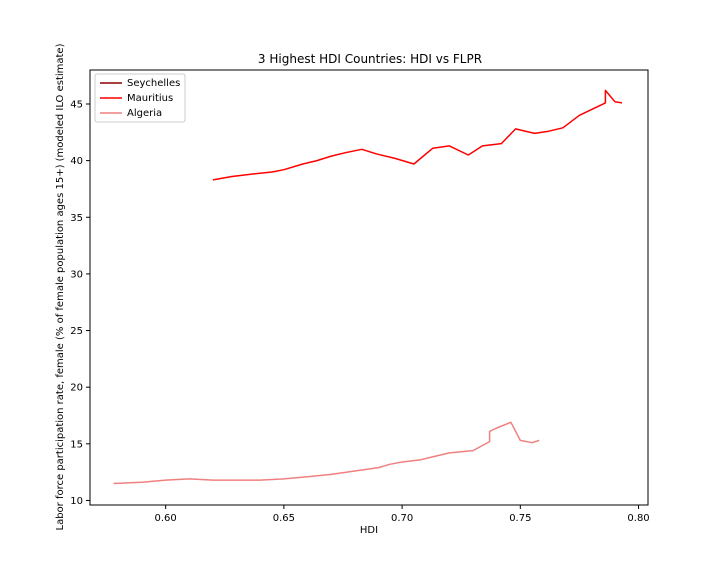  What do you see at coordinates (370, 59) in the screenshot?
I see `chart-title: 3 Highest HDI Countries: HDI vs FLPR` at bounding box center [370, 59].